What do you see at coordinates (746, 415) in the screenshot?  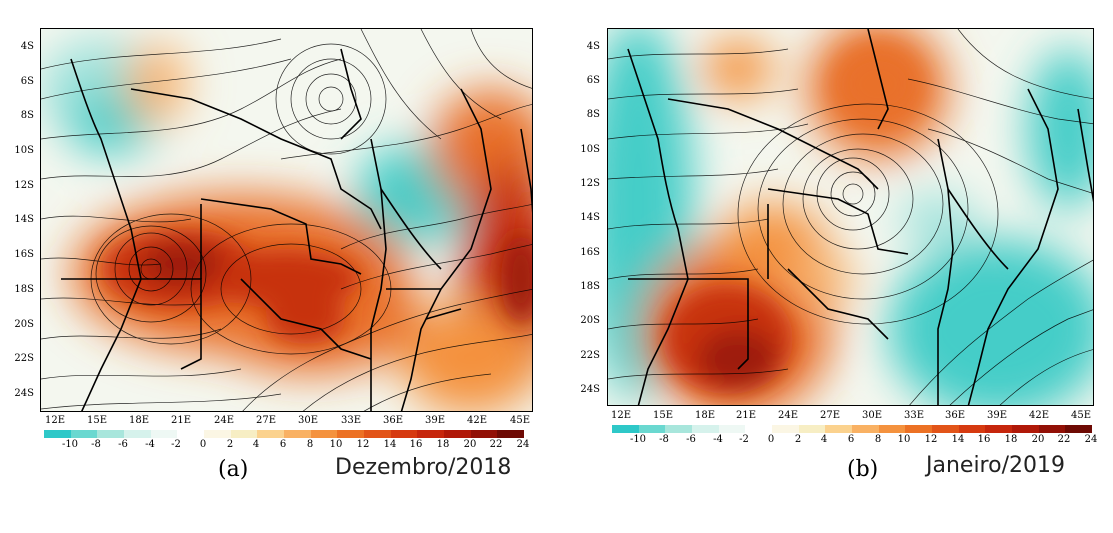 I see `lon-label: 21E` at bounding box center [746, 415].